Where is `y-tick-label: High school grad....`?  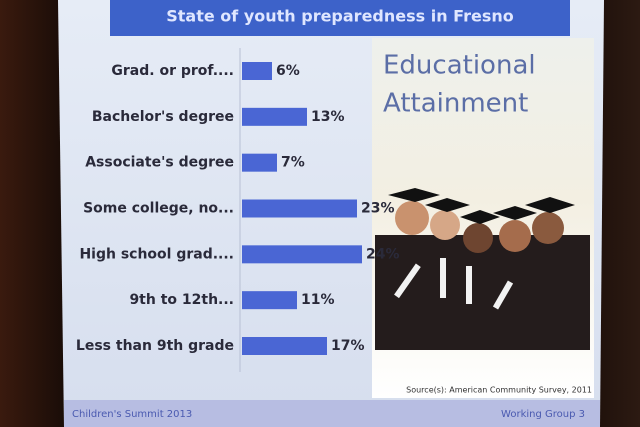
y-tick-label: High school grad.... is located at coordinates (156, 254).